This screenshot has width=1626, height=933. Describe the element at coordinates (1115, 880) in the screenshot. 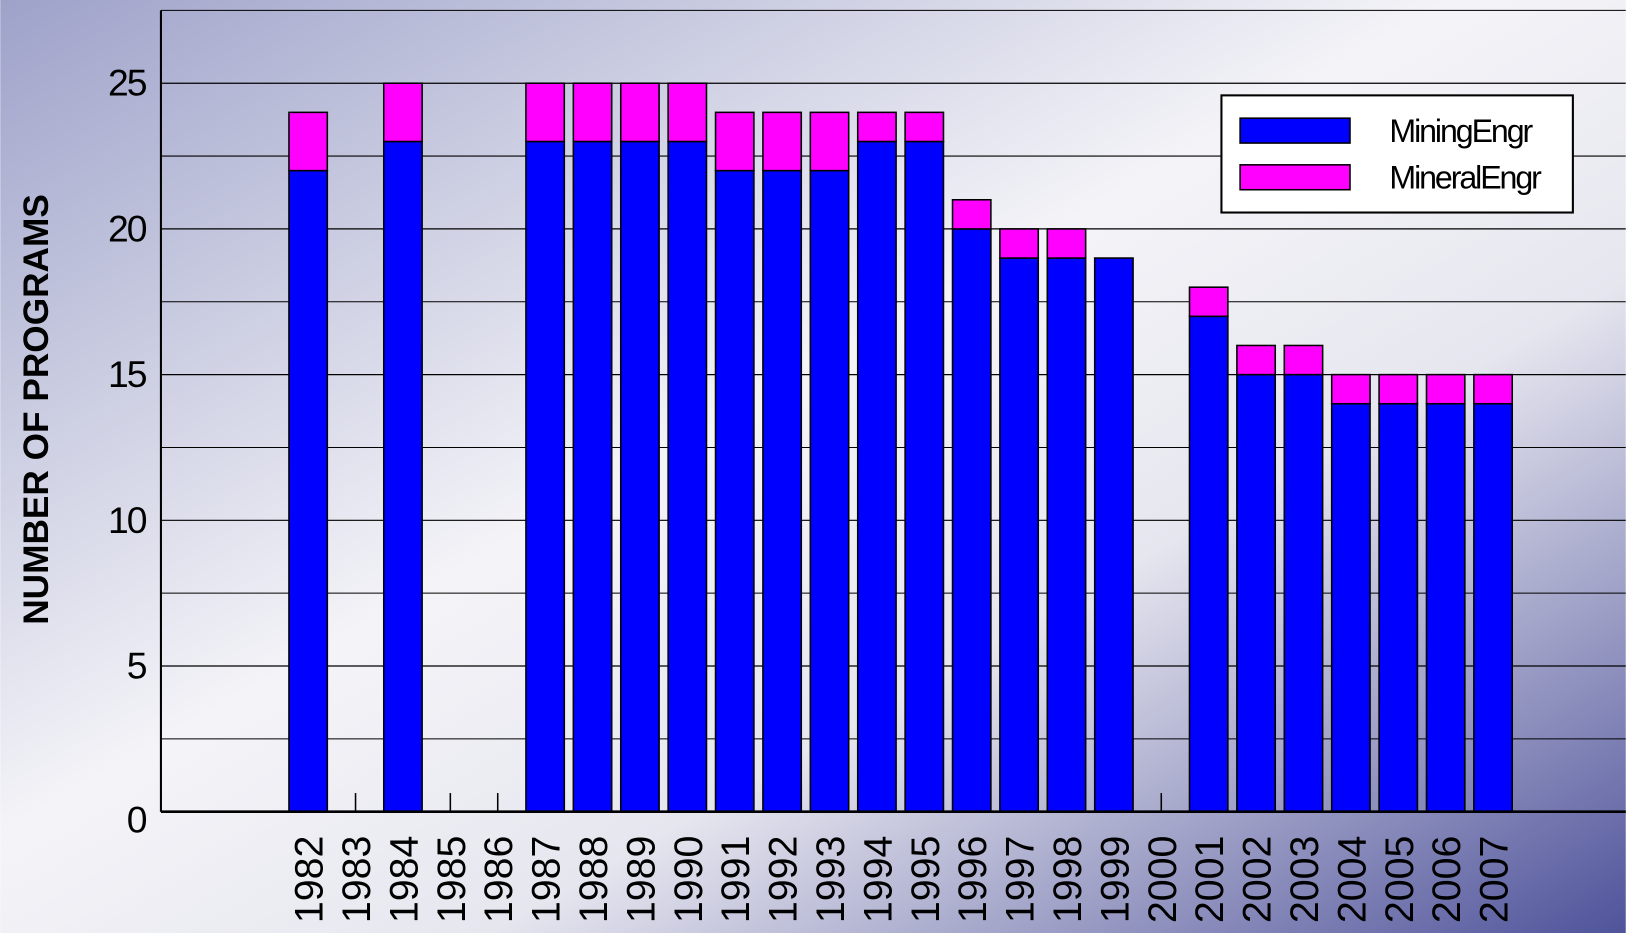

I see `x-tick-label: 1999` at that location.